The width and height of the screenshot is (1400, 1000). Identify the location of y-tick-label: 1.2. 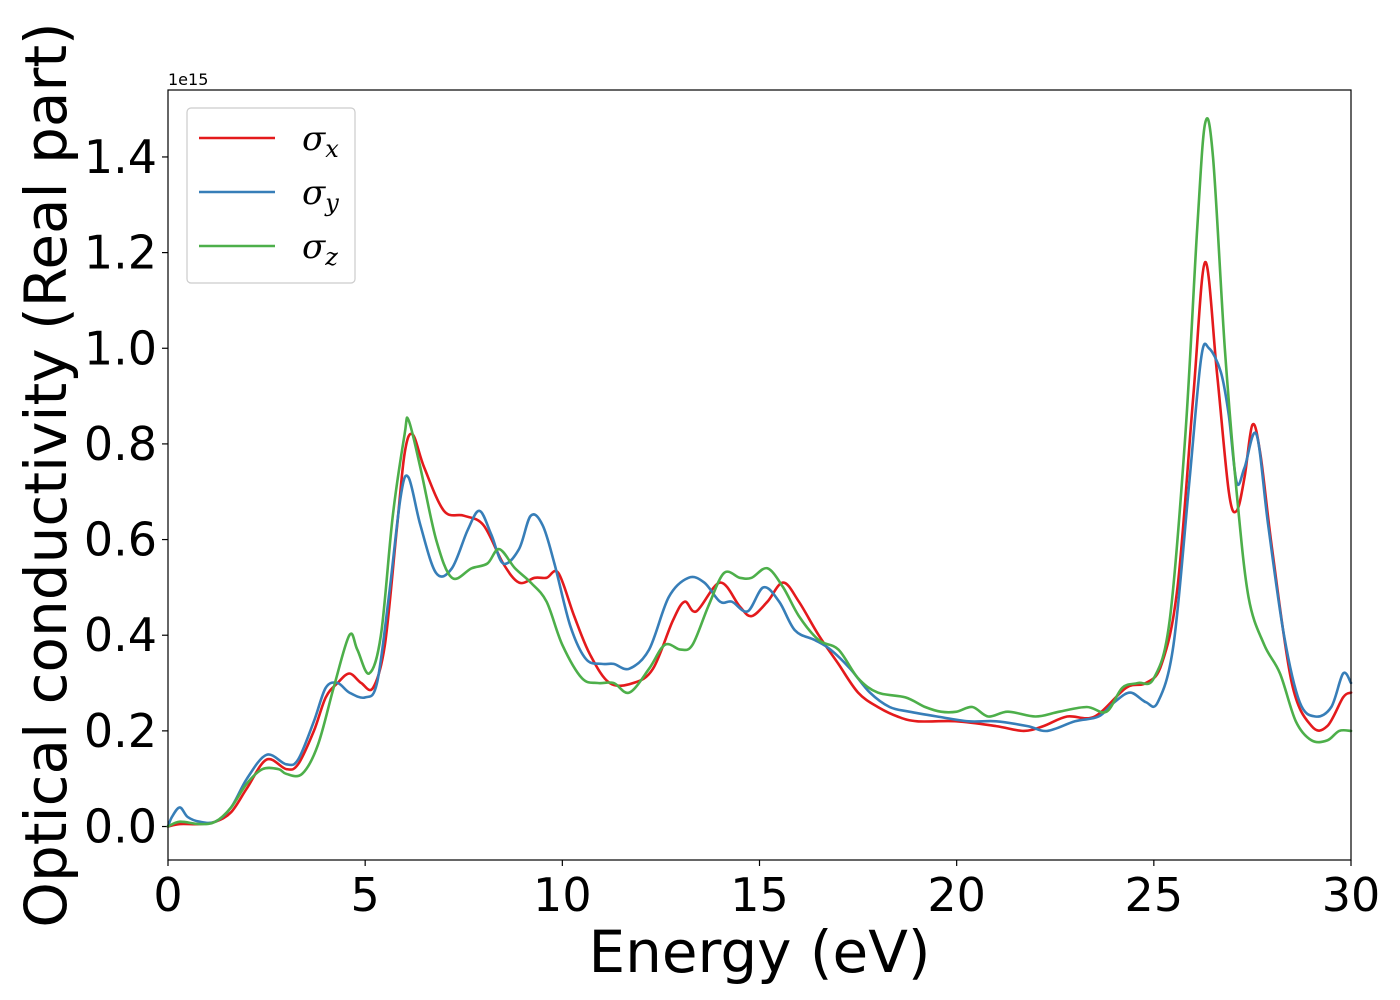
(120, 253).